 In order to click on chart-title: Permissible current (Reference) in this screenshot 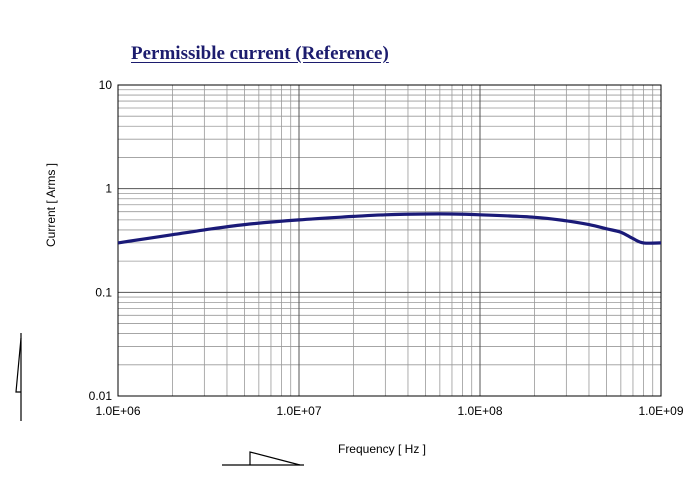, I will do `click(260, 53)`.